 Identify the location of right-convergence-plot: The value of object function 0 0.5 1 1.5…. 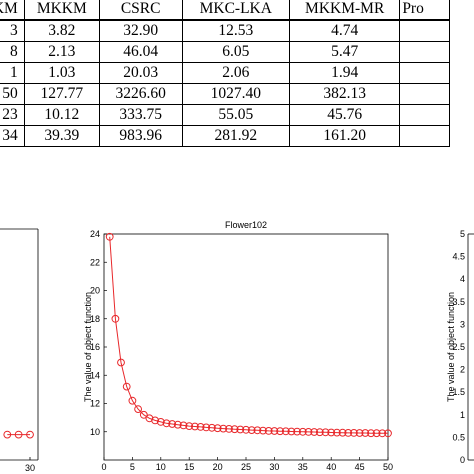
(460, 347).